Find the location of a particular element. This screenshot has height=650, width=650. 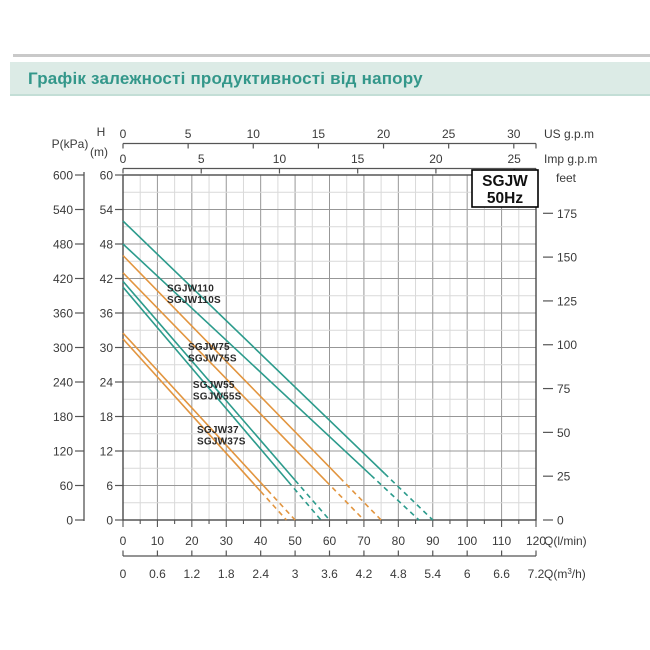

series-SGJW55S is located at coordinates (222, 403).